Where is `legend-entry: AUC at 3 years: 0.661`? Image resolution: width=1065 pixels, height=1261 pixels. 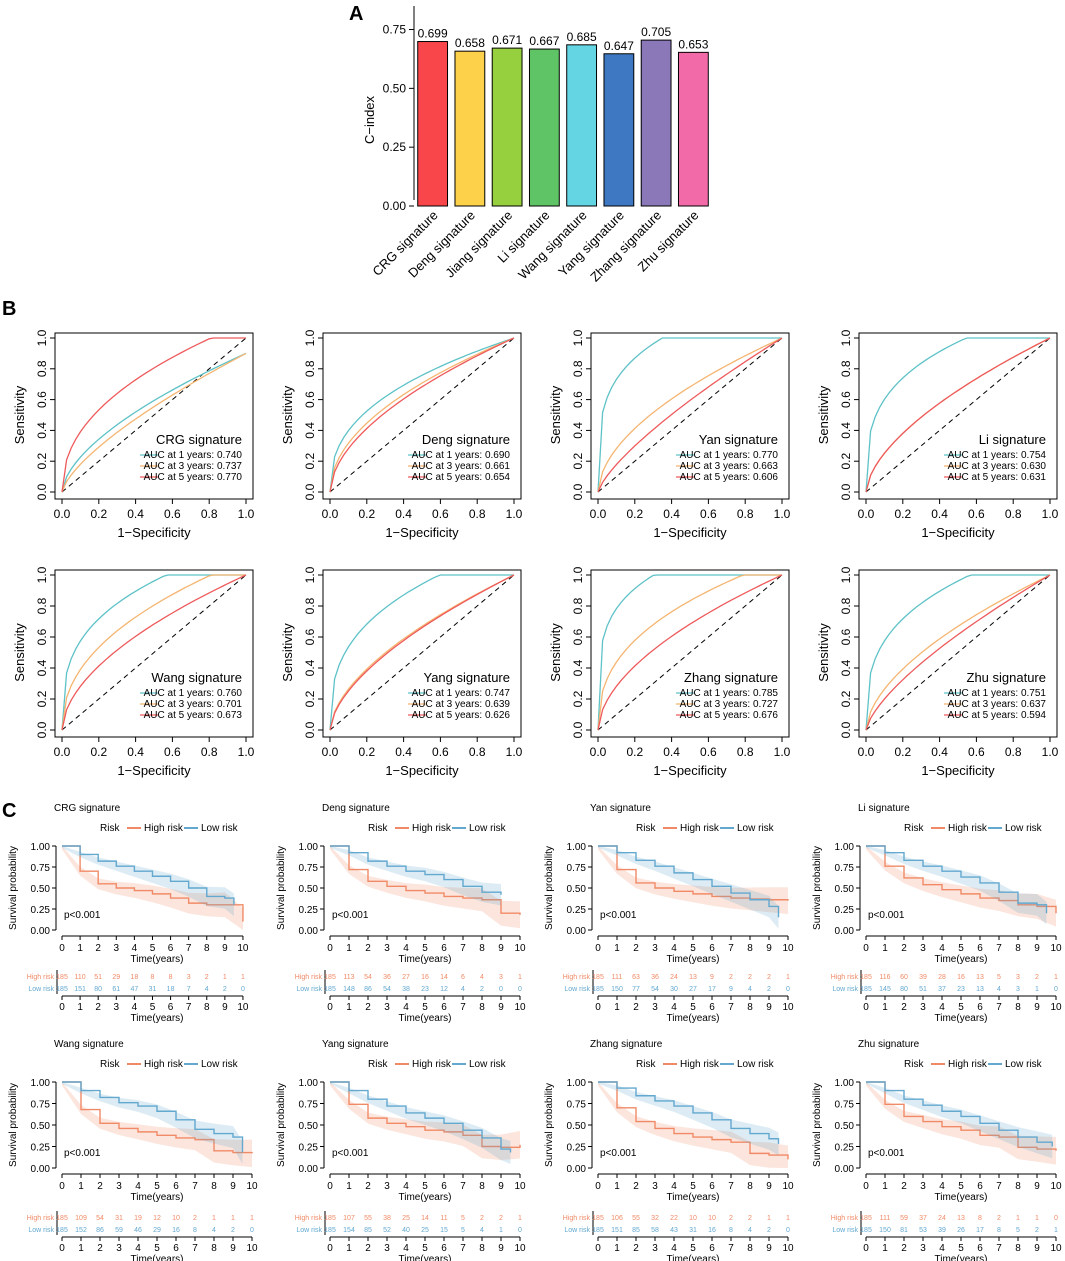 legend-entry: AUC at 3 years: 0.661 is located at coordinates (461, 466).